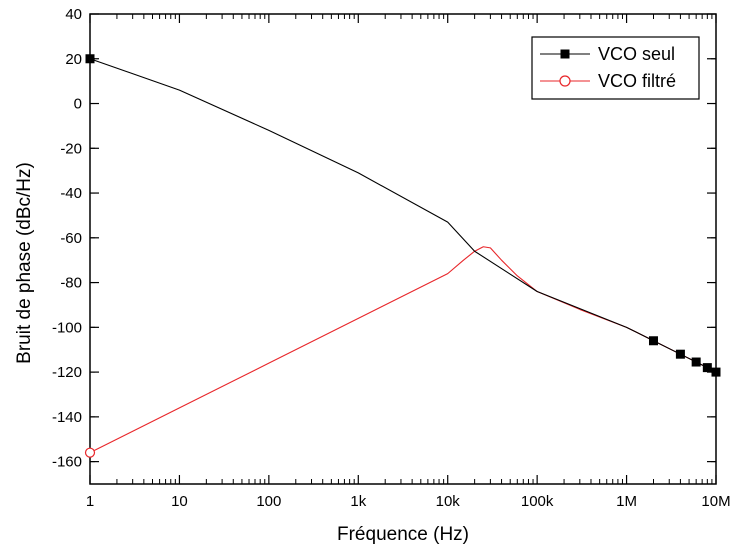 This screenshot has width=731, height=550. What do you see at coordinates (90, 452) in the screenshot?
I see `data-point-circle` at bounding box center [90, 452].